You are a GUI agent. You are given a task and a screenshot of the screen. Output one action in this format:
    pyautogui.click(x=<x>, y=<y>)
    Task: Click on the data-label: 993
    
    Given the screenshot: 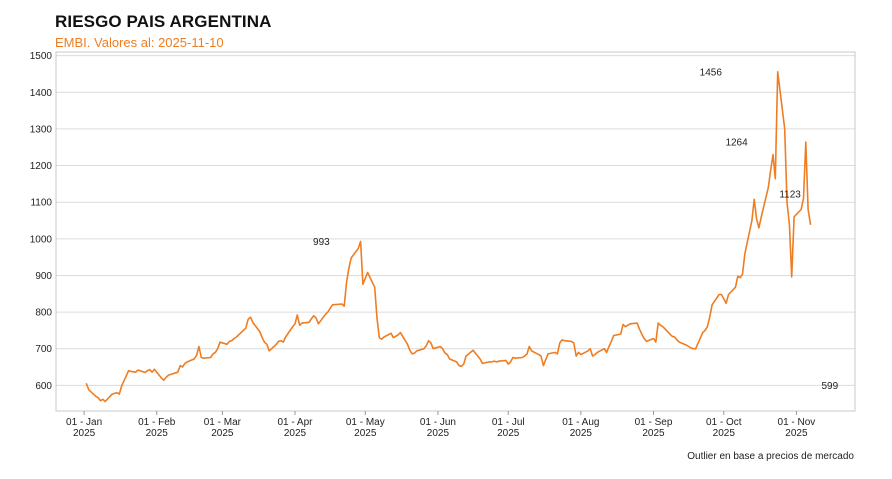 What is the action you would take?
    pyautogui.click(x=321, y=242)
    